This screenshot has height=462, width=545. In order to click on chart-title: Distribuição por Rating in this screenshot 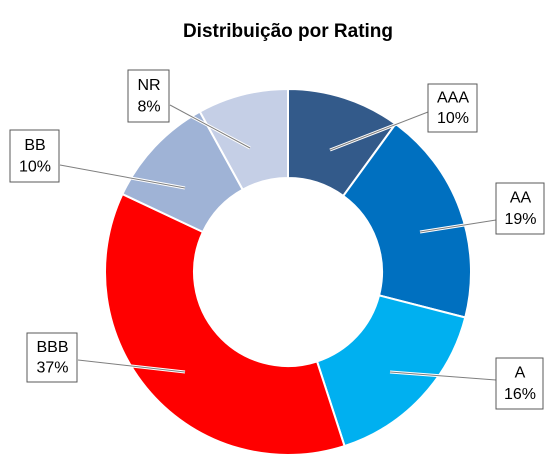, I will do `click(288, 31)`.